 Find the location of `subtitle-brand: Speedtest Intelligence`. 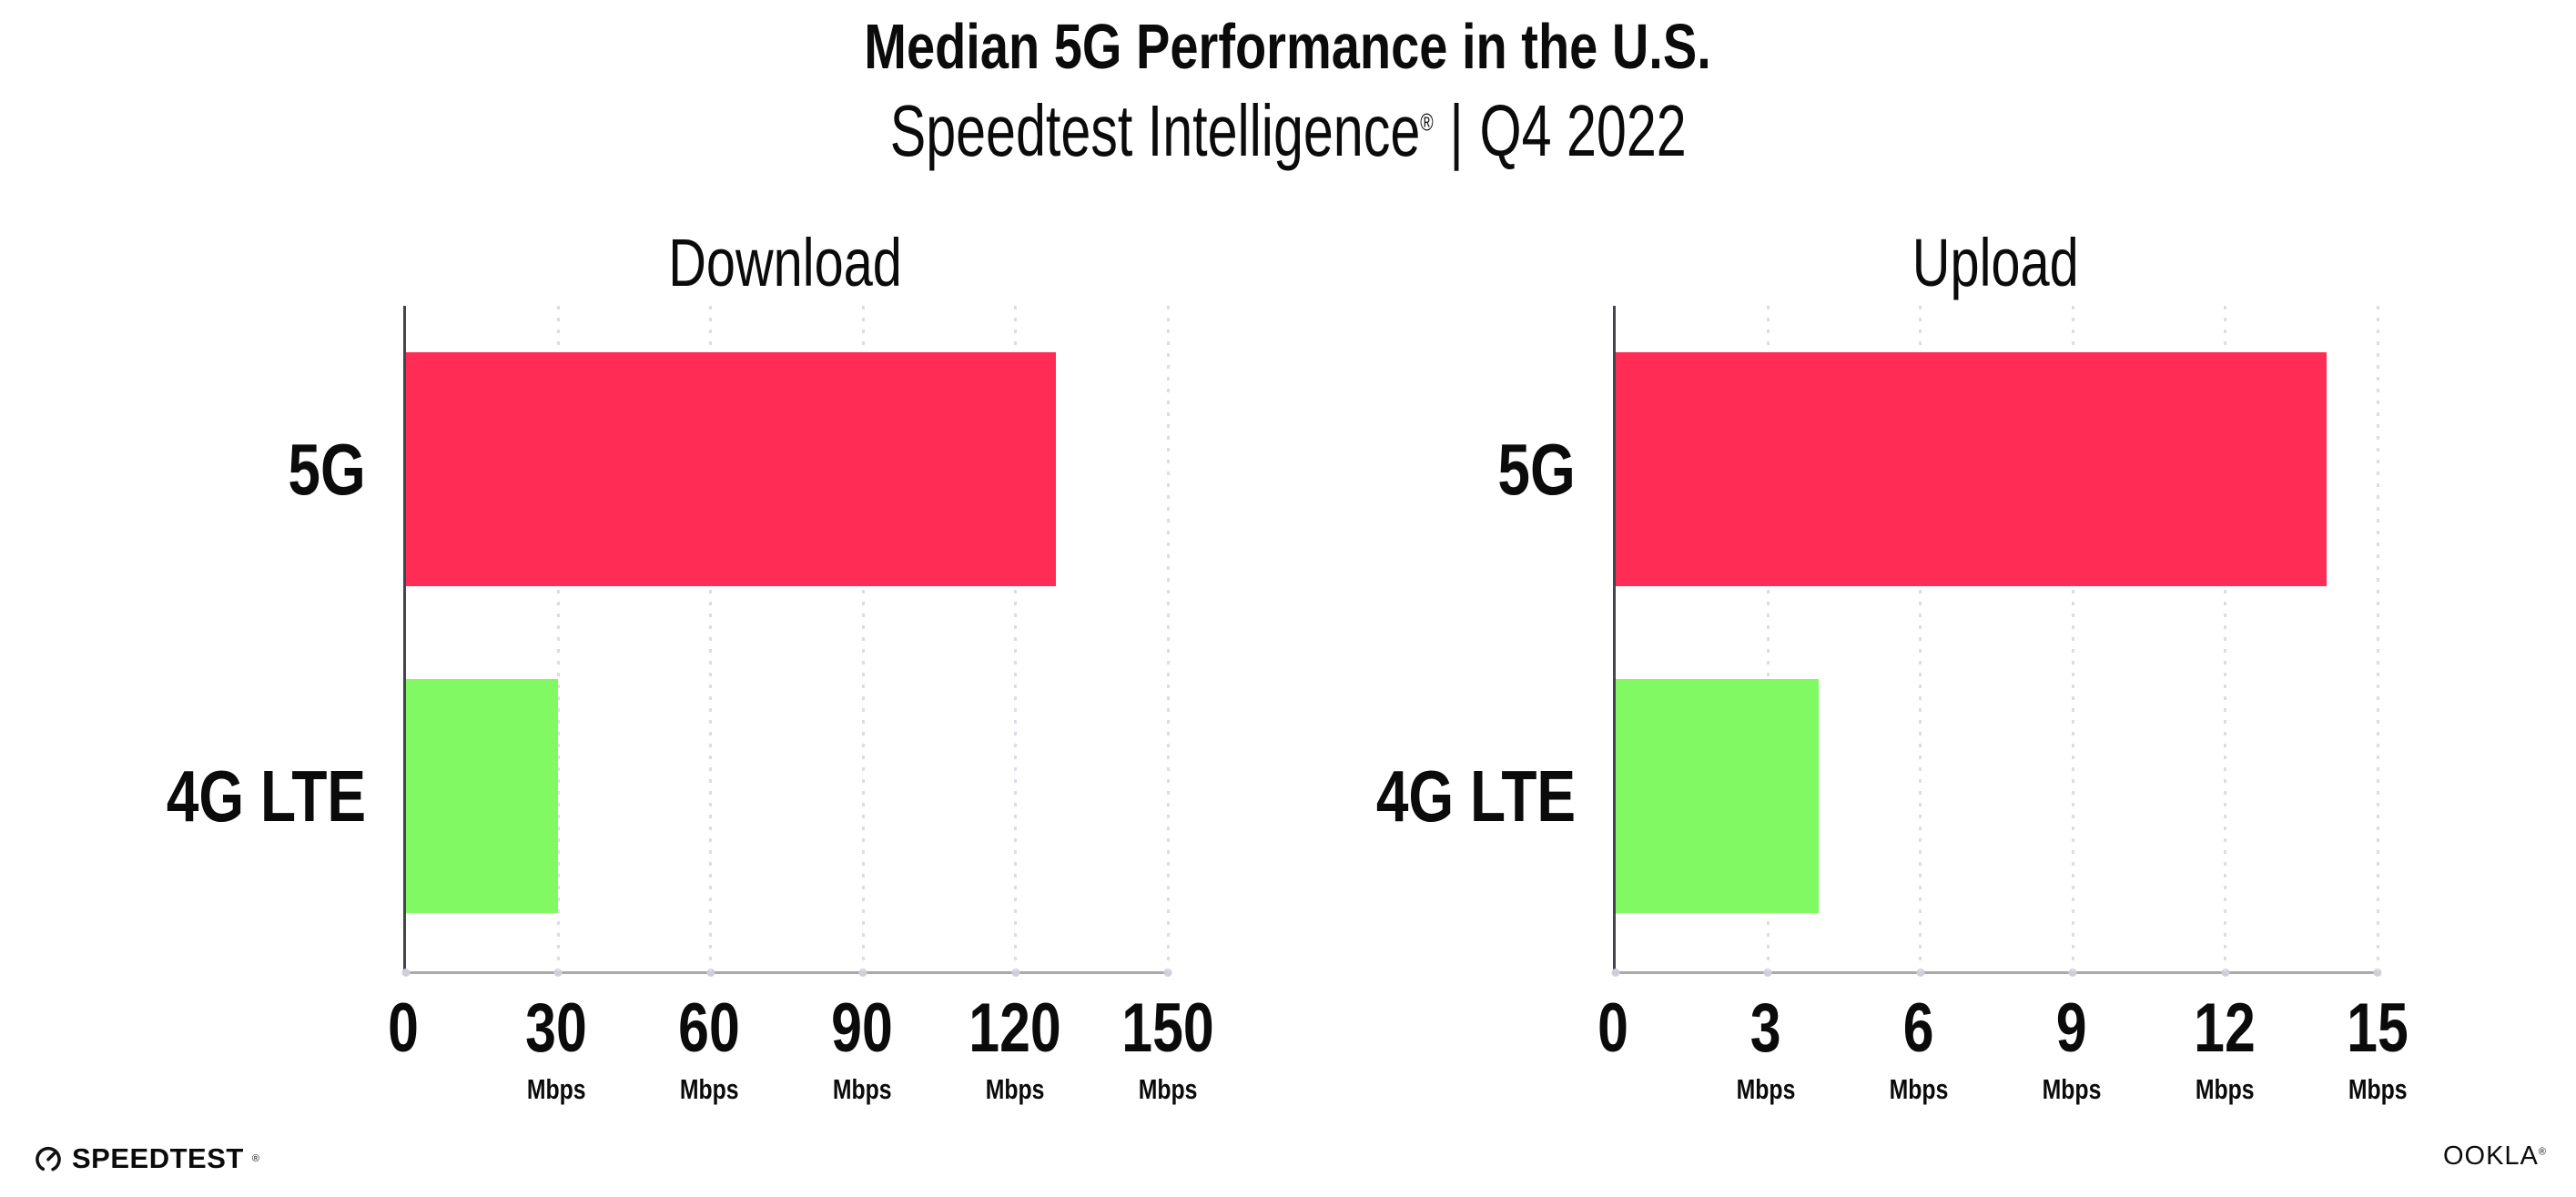

subtitle-brand: Speedtest Intelligence is located at coordinates (1155, 130).